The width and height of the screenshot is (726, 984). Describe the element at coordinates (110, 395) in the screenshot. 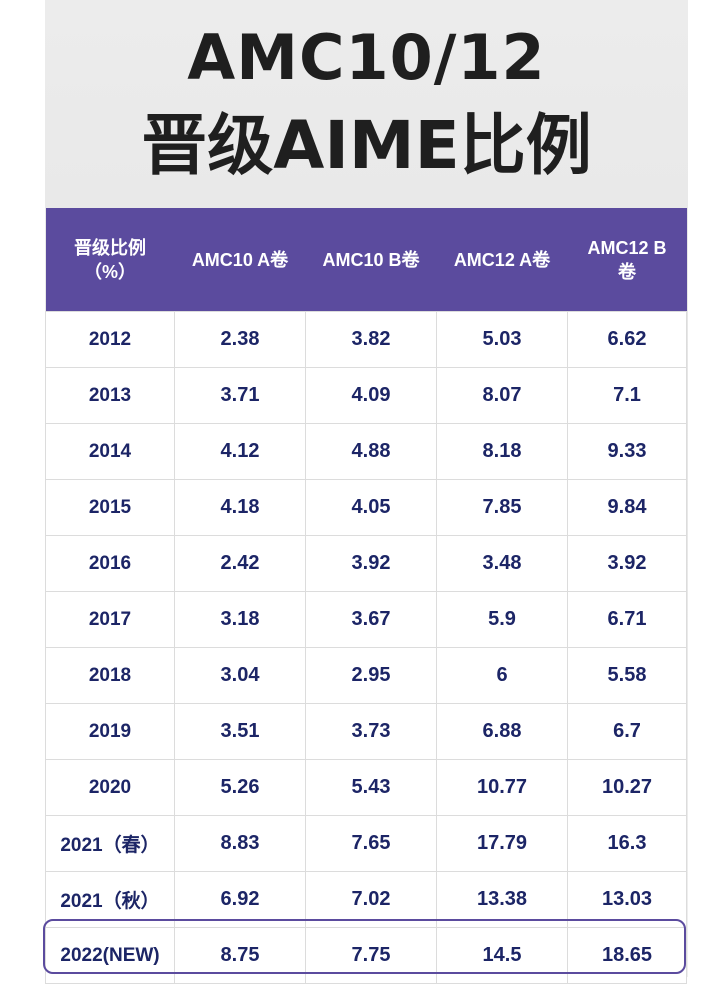

I see `year-cell: 2013` at that location.